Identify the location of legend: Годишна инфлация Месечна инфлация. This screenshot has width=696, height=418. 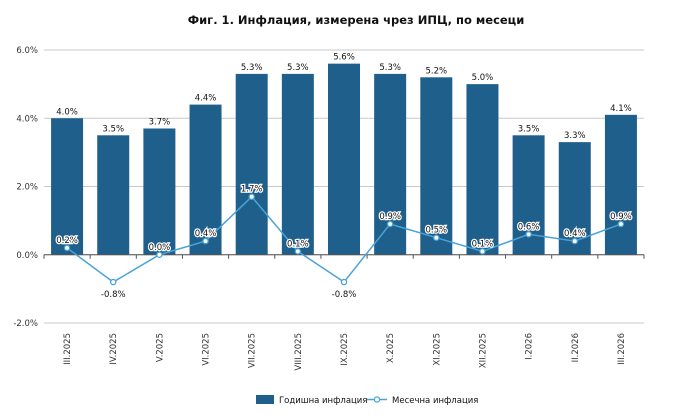
(367, 400).